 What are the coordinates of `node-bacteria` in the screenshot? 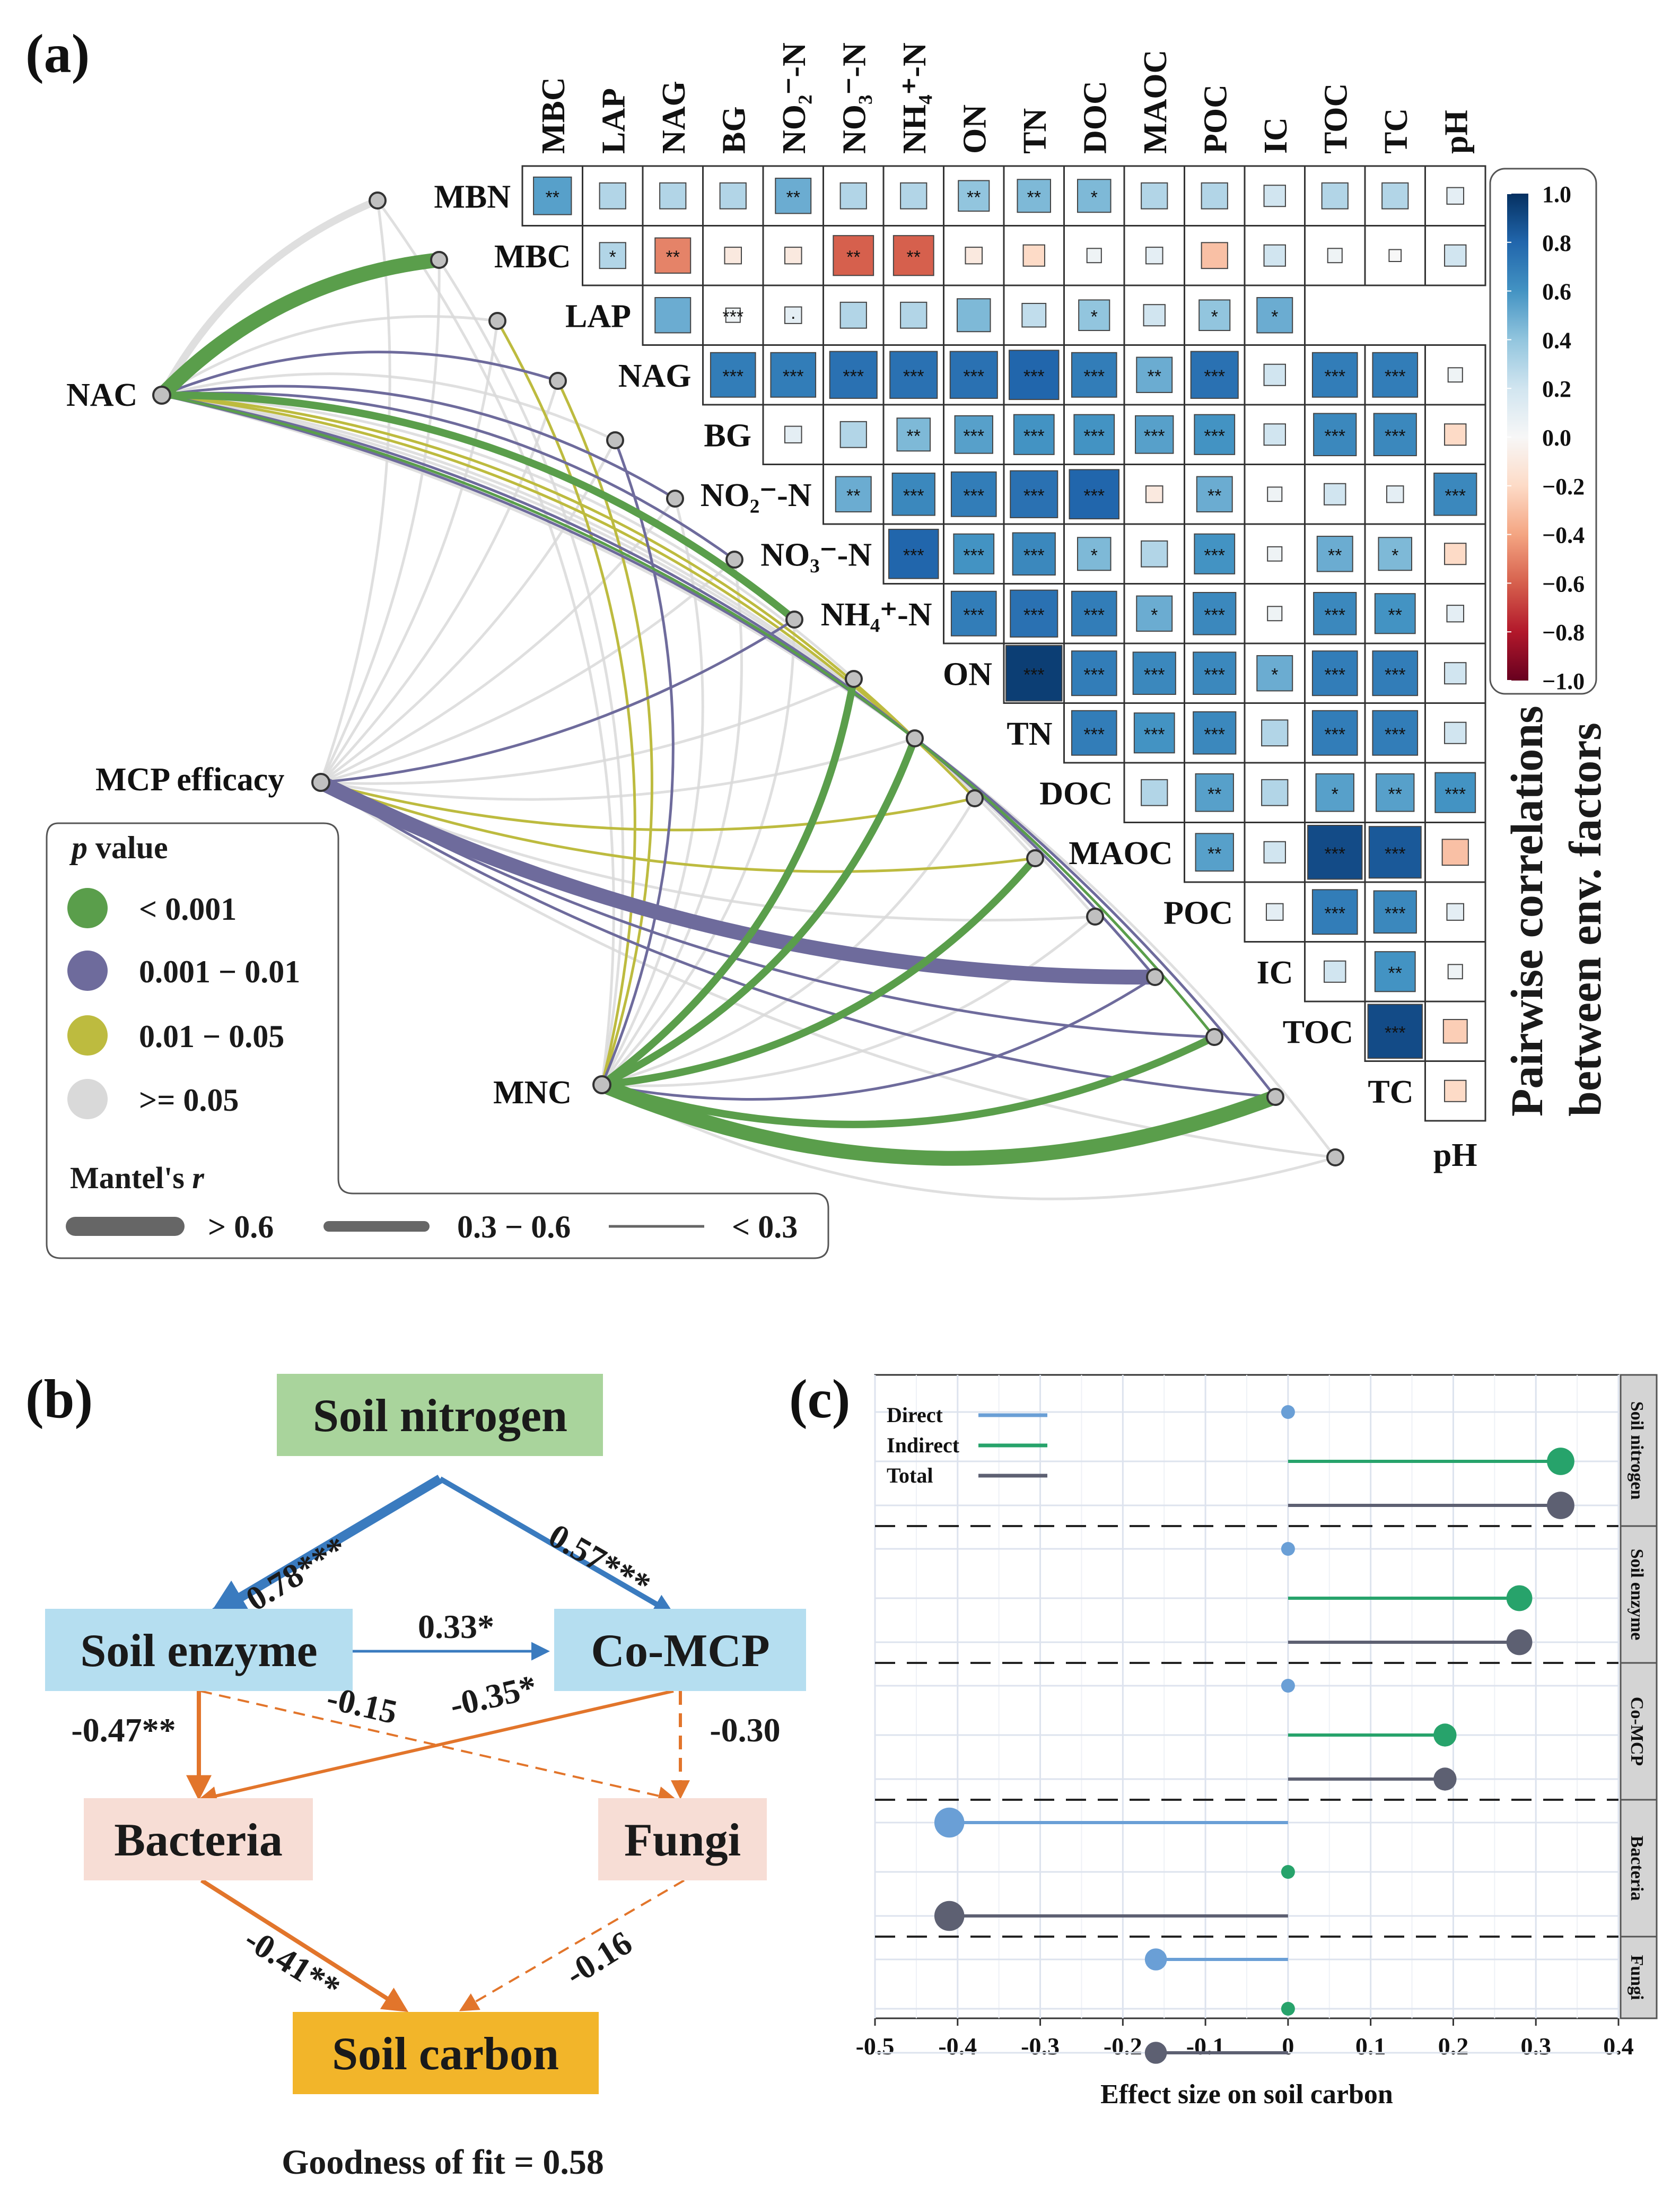 It's located at (198, 1839).